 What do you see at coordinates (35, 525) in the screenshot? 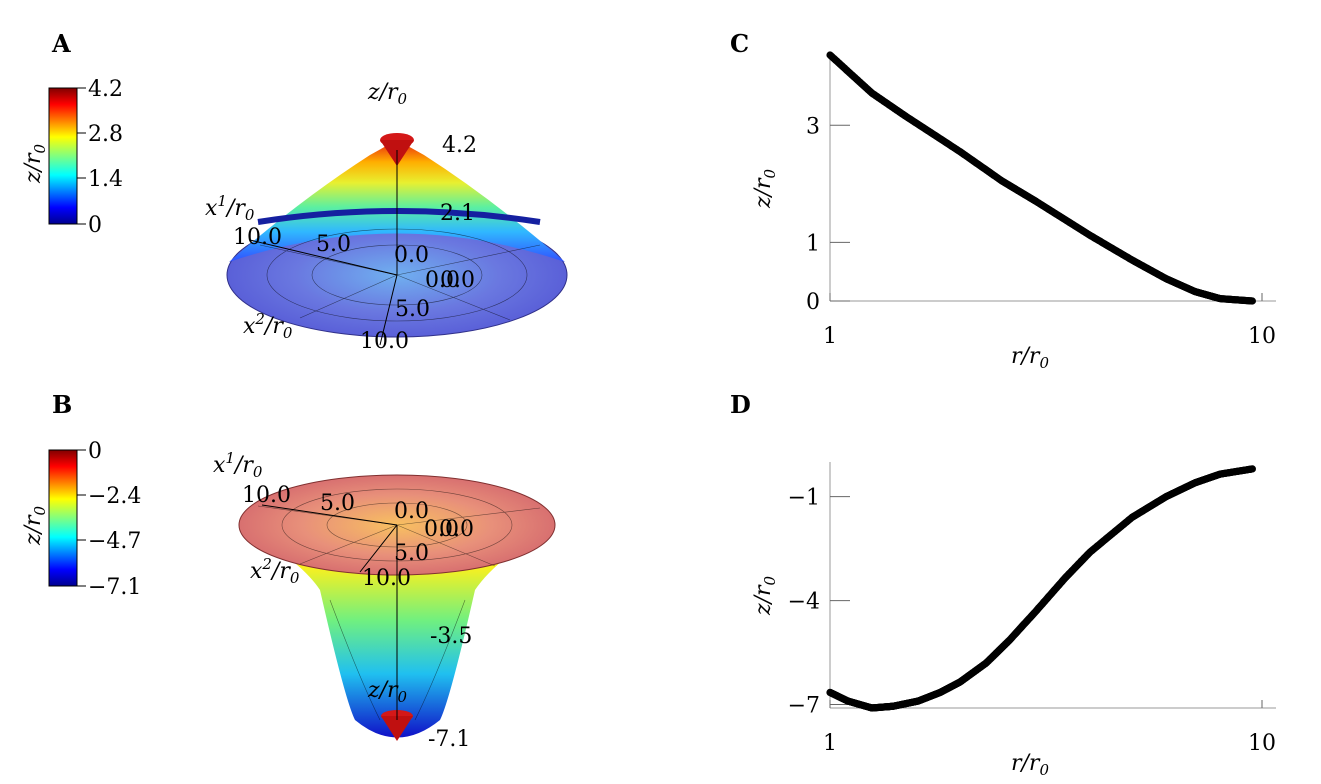
I see `colorbar-b-label: z/r0` at bounding box center [35, 525].